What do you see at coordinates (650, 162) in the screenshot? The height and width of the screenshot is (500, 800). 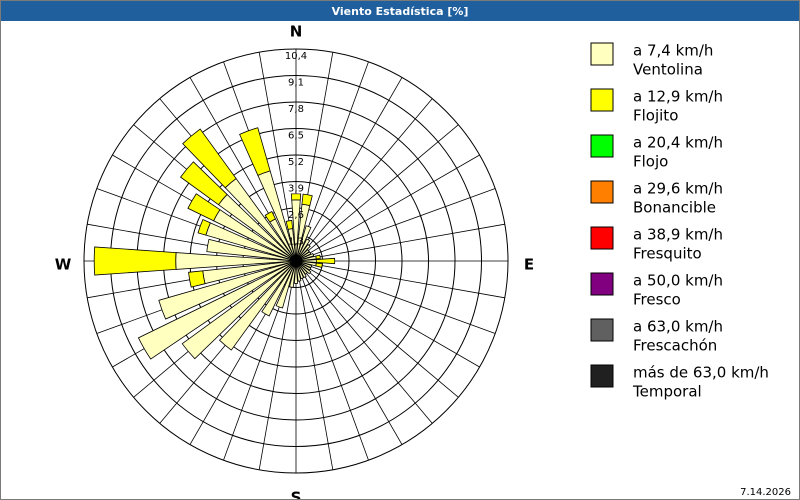 I see `legend-description: Flojo` at bounding box center [650, 162].